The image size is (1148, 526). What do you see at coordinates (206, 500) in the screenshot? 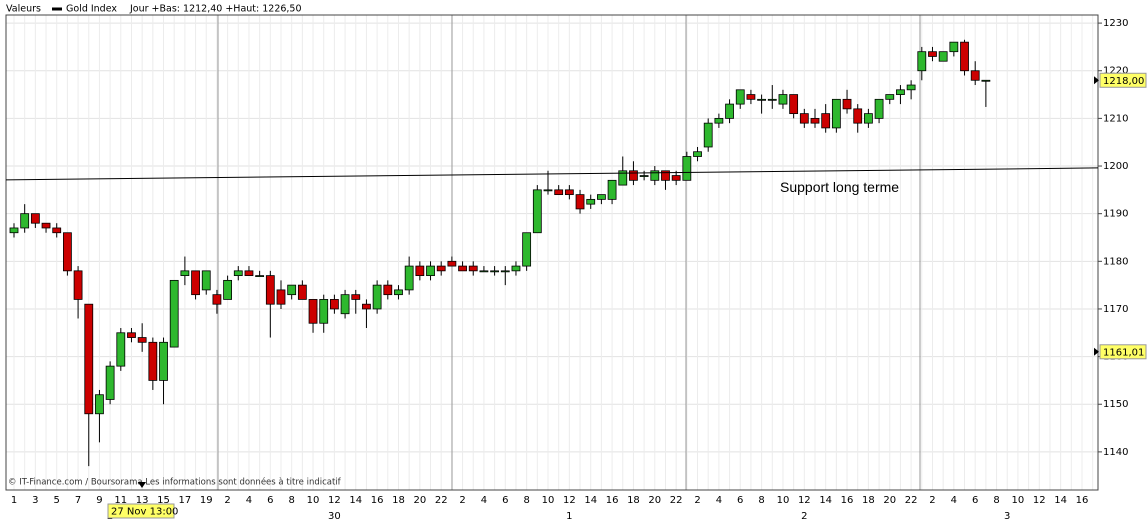
I see `x-tick-label: 19` at bounding box center [206, 500].